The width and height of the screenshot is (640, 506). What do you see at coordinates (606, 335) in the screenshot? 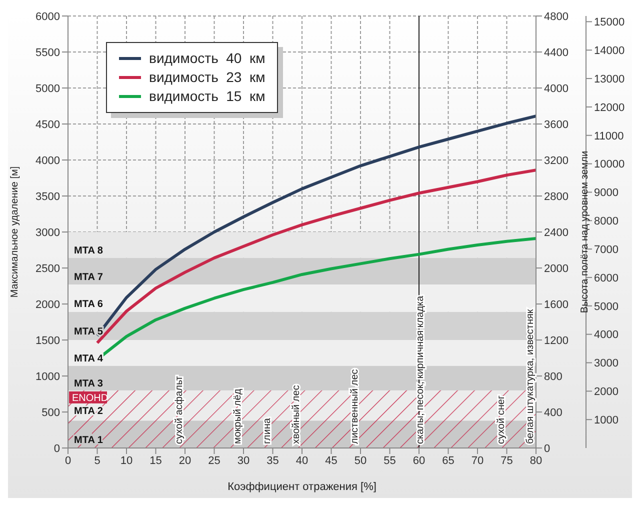
I see `y3-tick-label: 4000` at bounding box center [606, 335].